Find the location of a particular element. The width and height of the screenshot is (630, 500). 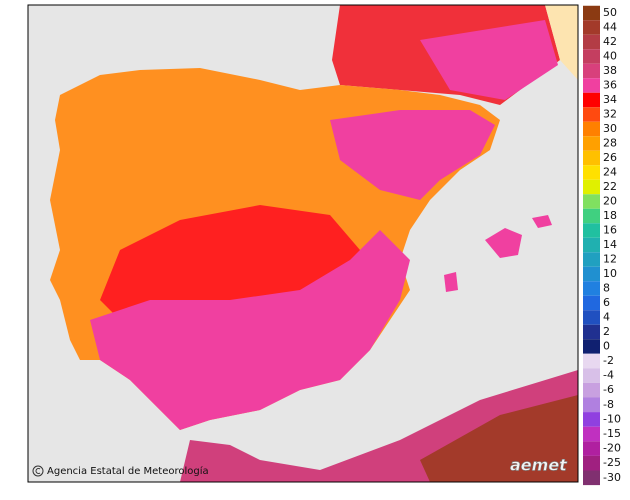

france-east is located at coordinates (561, 42).